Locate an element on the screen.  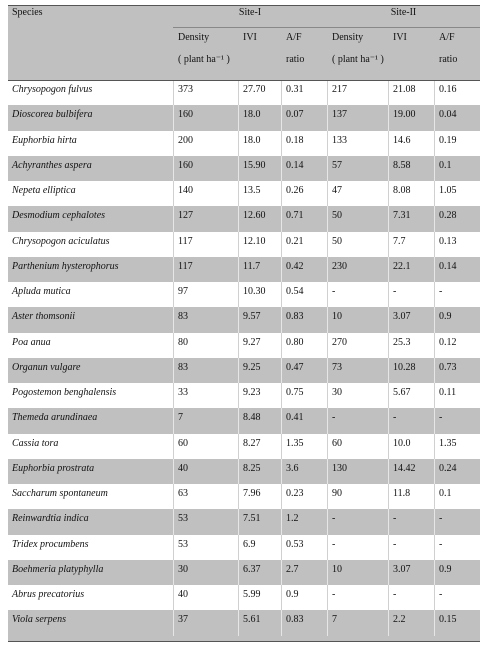
species-name: Chrysopogon aciculatus is located at coordinates (61, 241).